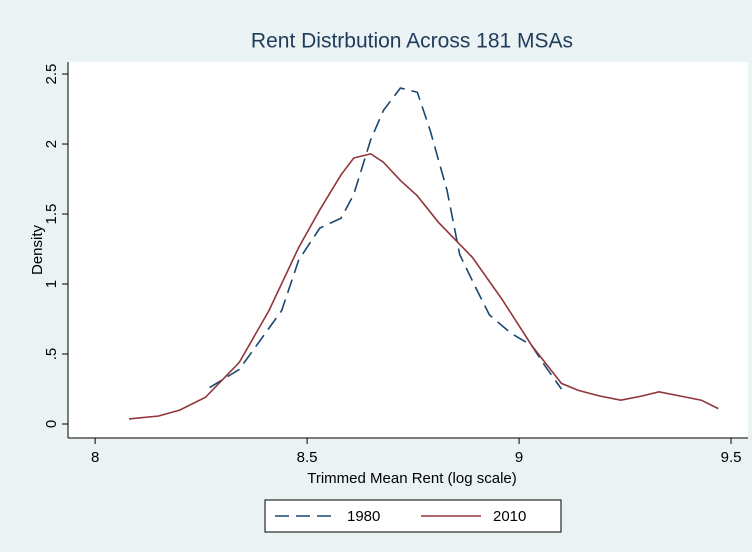 This screenshot has width=752, height=552. I want to click on y-tick-label: 1, so click(51, 284).